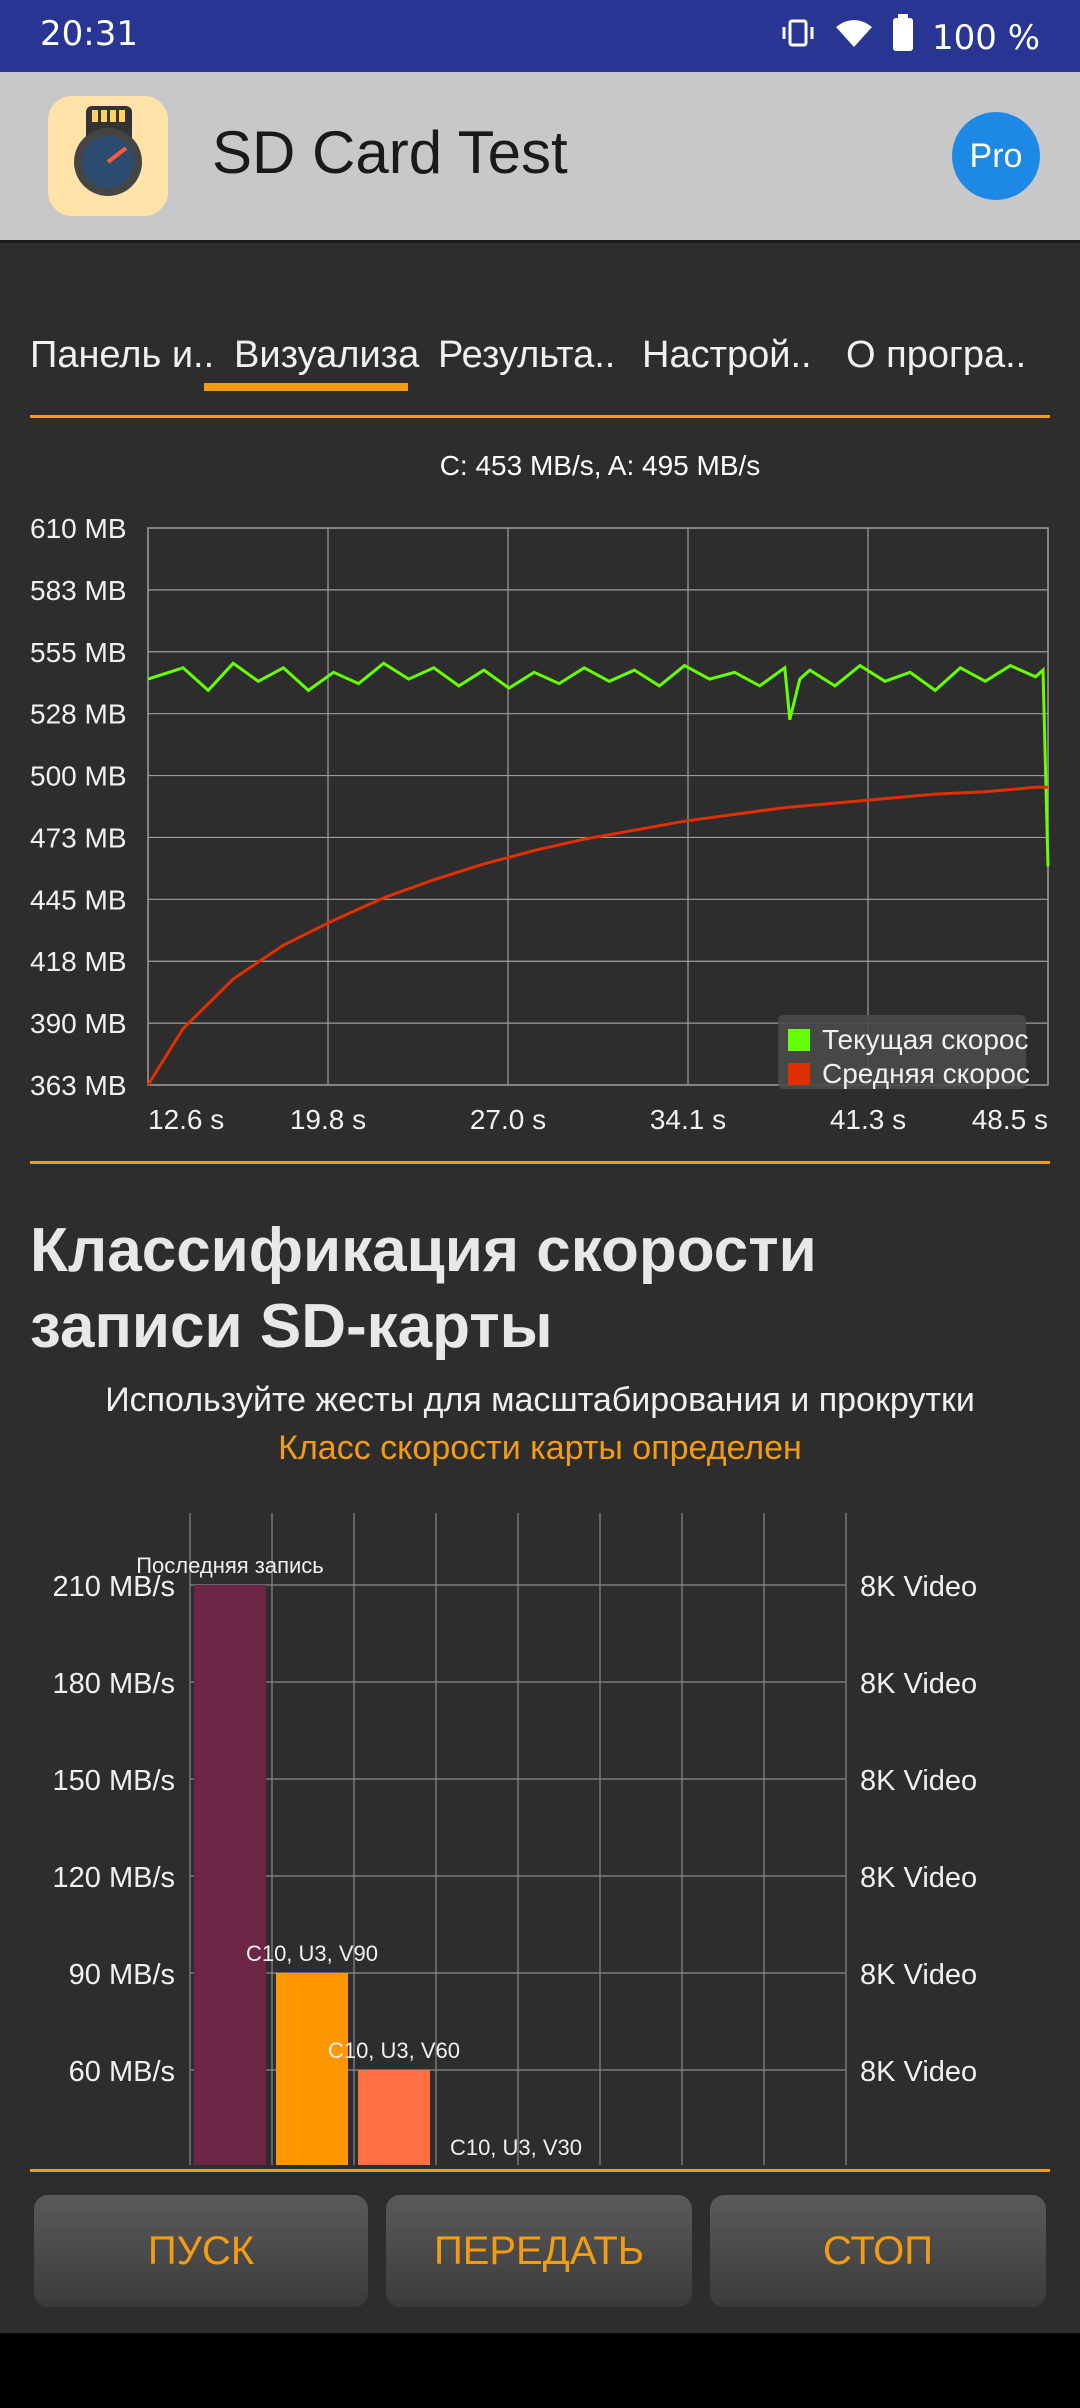 The image size is (1080, 2408). I want to click on y-tick-label: 473 MB, so click(78, 837).